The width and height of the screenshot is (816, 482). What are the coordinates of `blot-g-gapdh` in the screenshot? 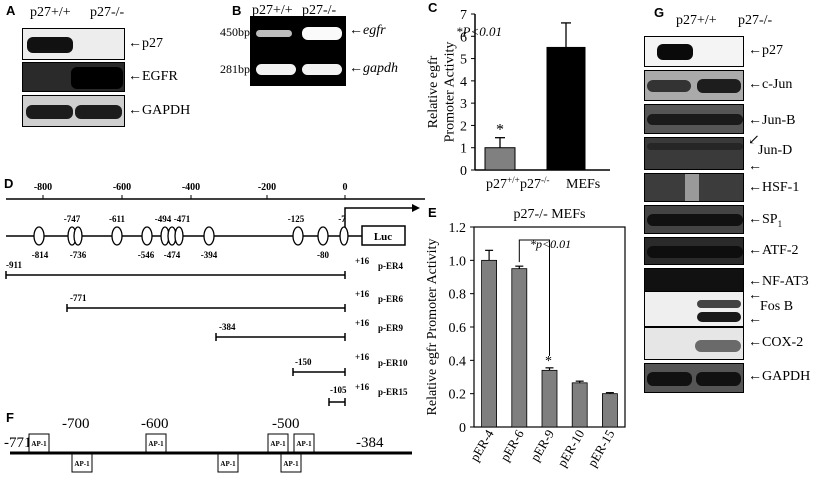 It's located at (694, 378).